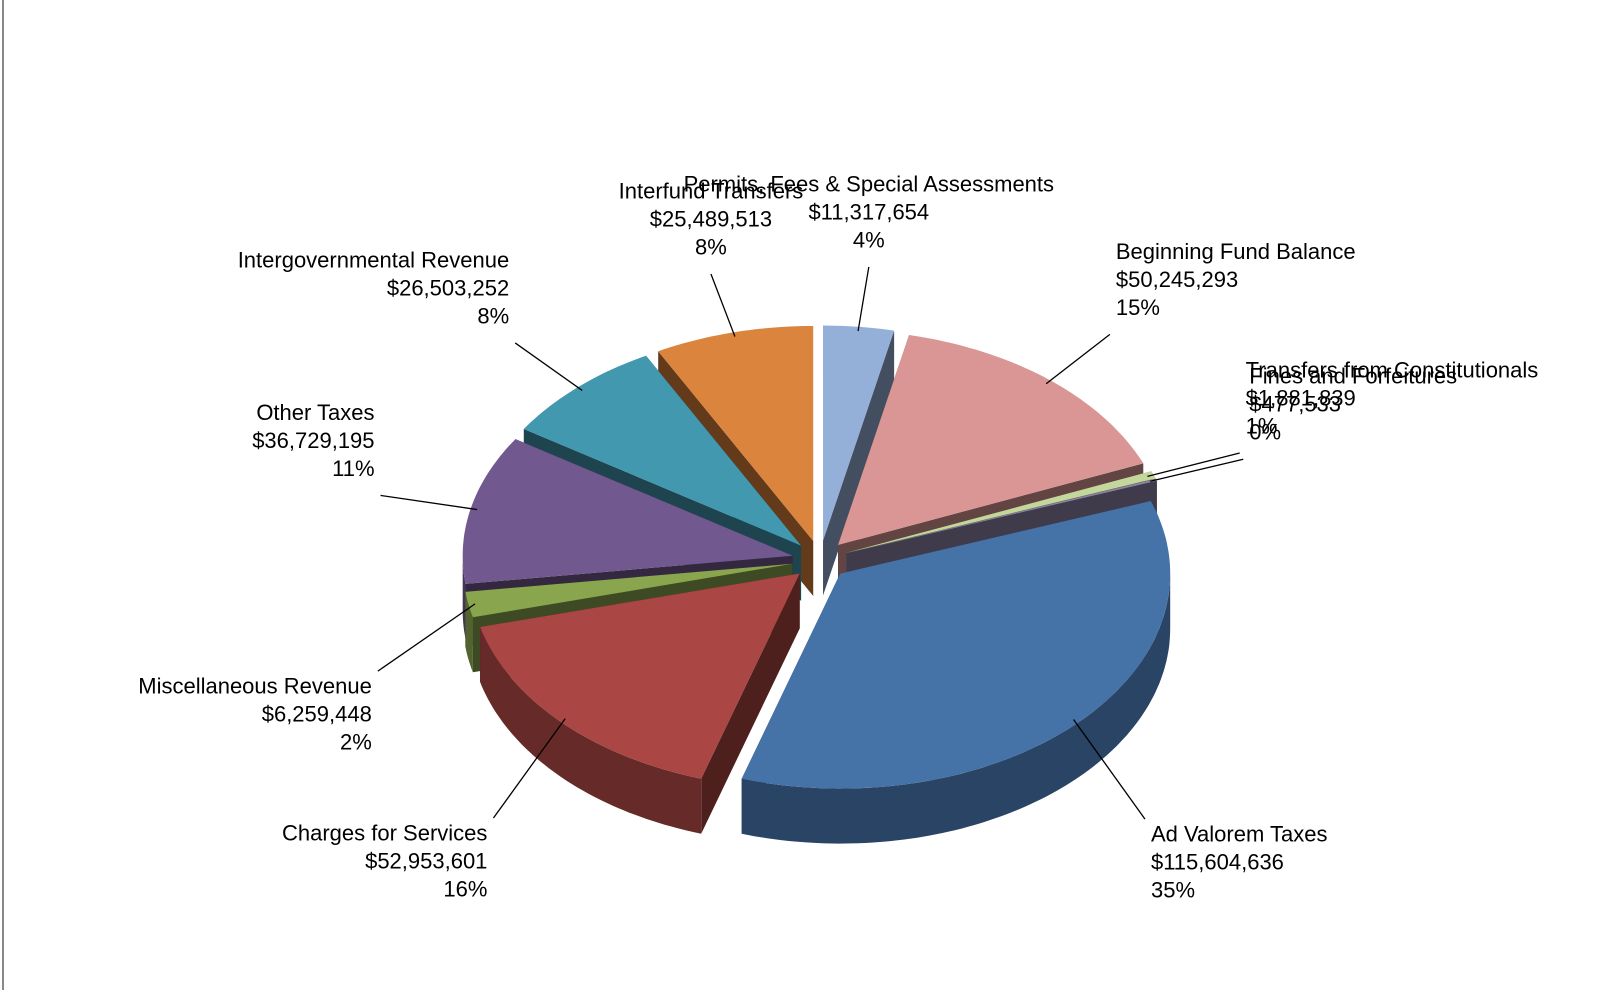  What do you see at coordinates (255, 686) in the screenshot?
I see `slice-label: Miscellaneous Revenue` at bounding box center [255, 686].